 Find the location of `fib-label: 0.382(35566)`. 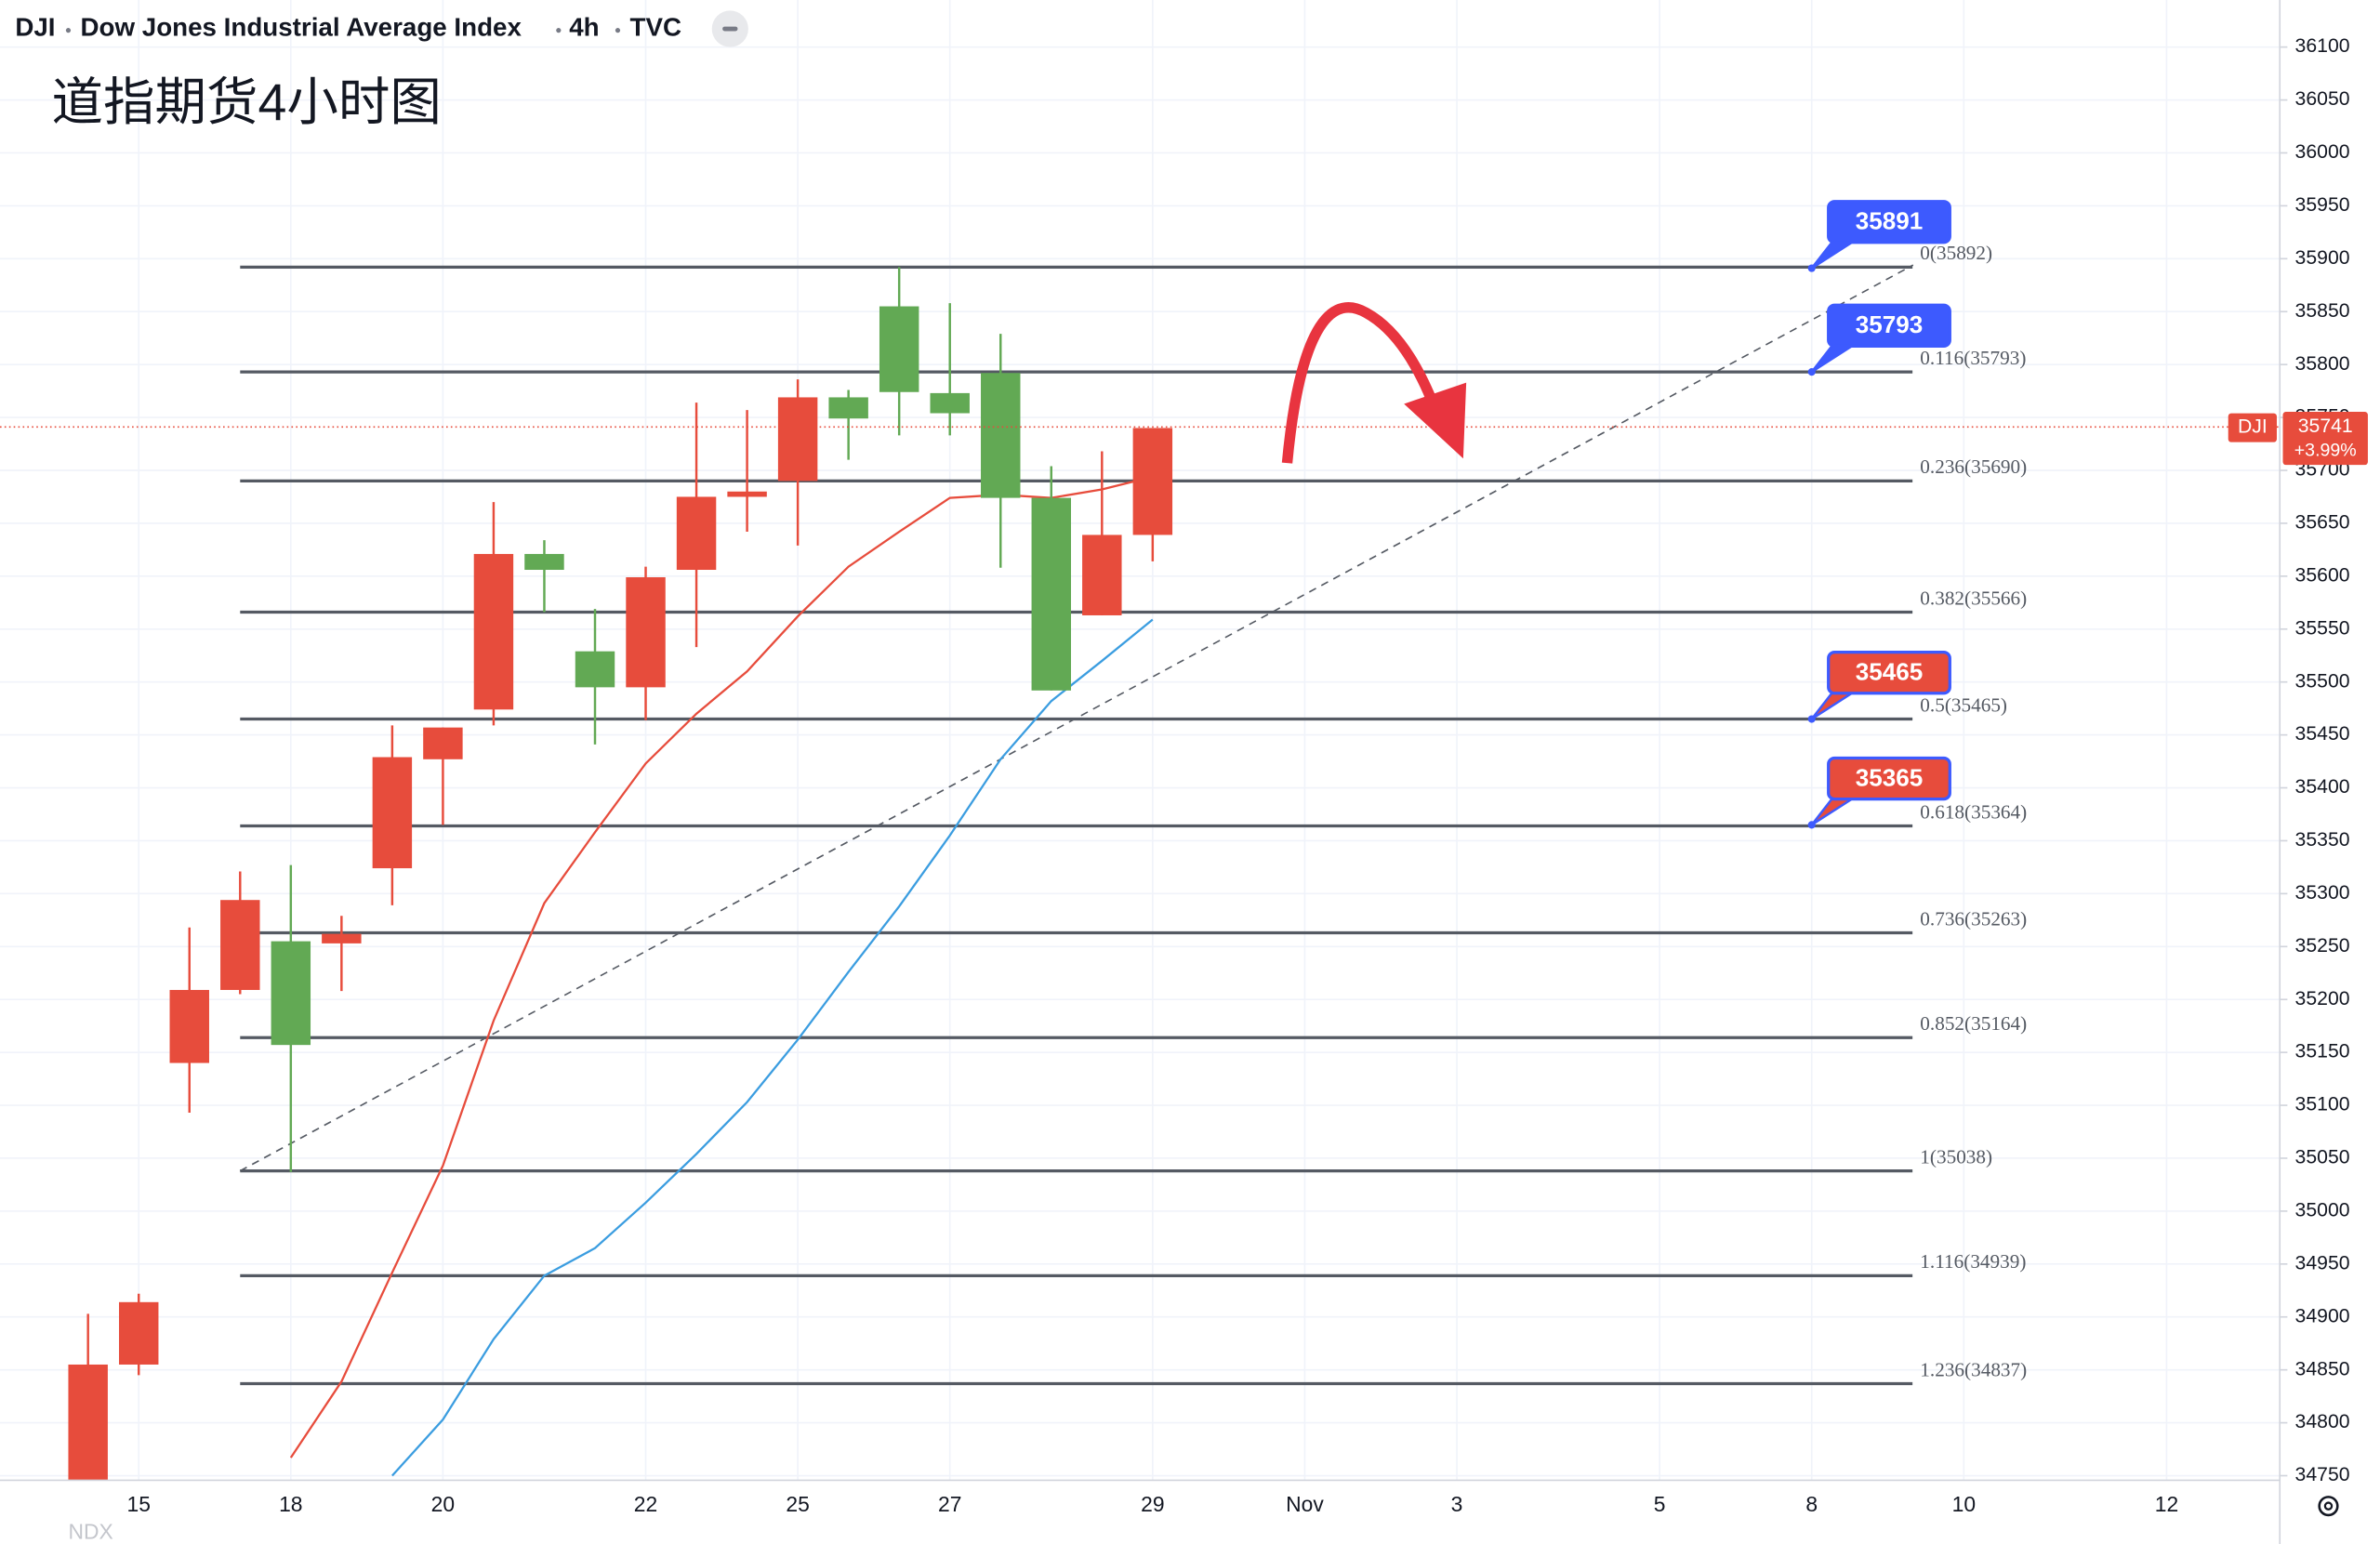

fib-label: 0.382(35566) is located at coordinates (1973, 598).